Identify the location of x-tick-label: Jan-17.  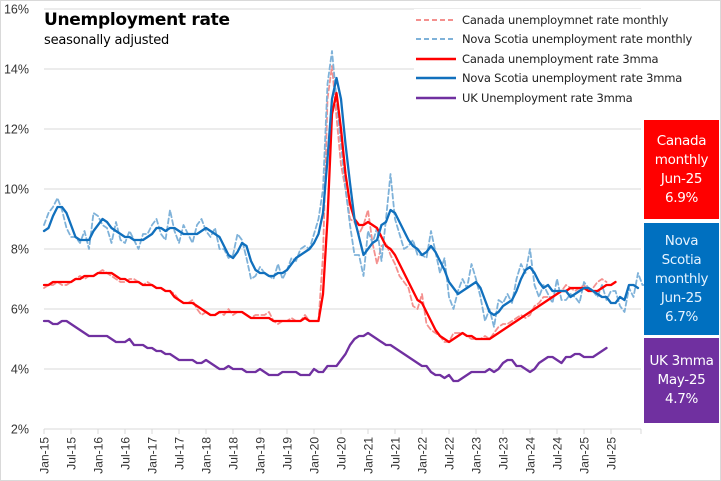
(153, 455).